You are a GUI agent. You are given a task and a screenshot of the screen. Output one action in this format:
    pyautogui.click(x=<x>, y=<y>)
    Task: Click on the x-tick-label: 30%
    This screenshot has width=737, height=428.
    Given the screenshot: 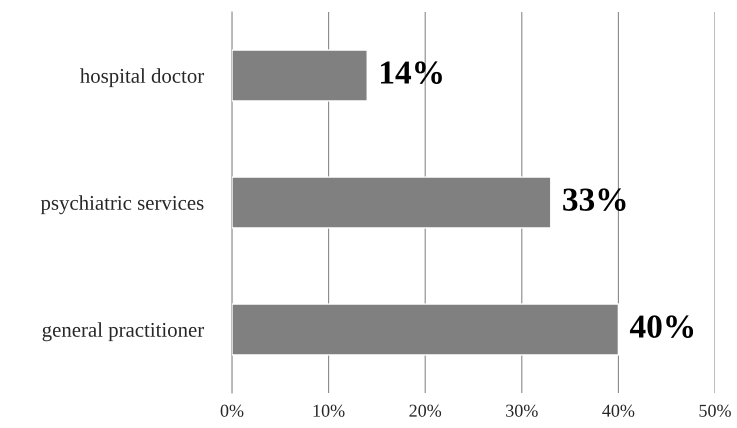 What is the action you would take?
    pyautogui.click(x=522, y=410)
    